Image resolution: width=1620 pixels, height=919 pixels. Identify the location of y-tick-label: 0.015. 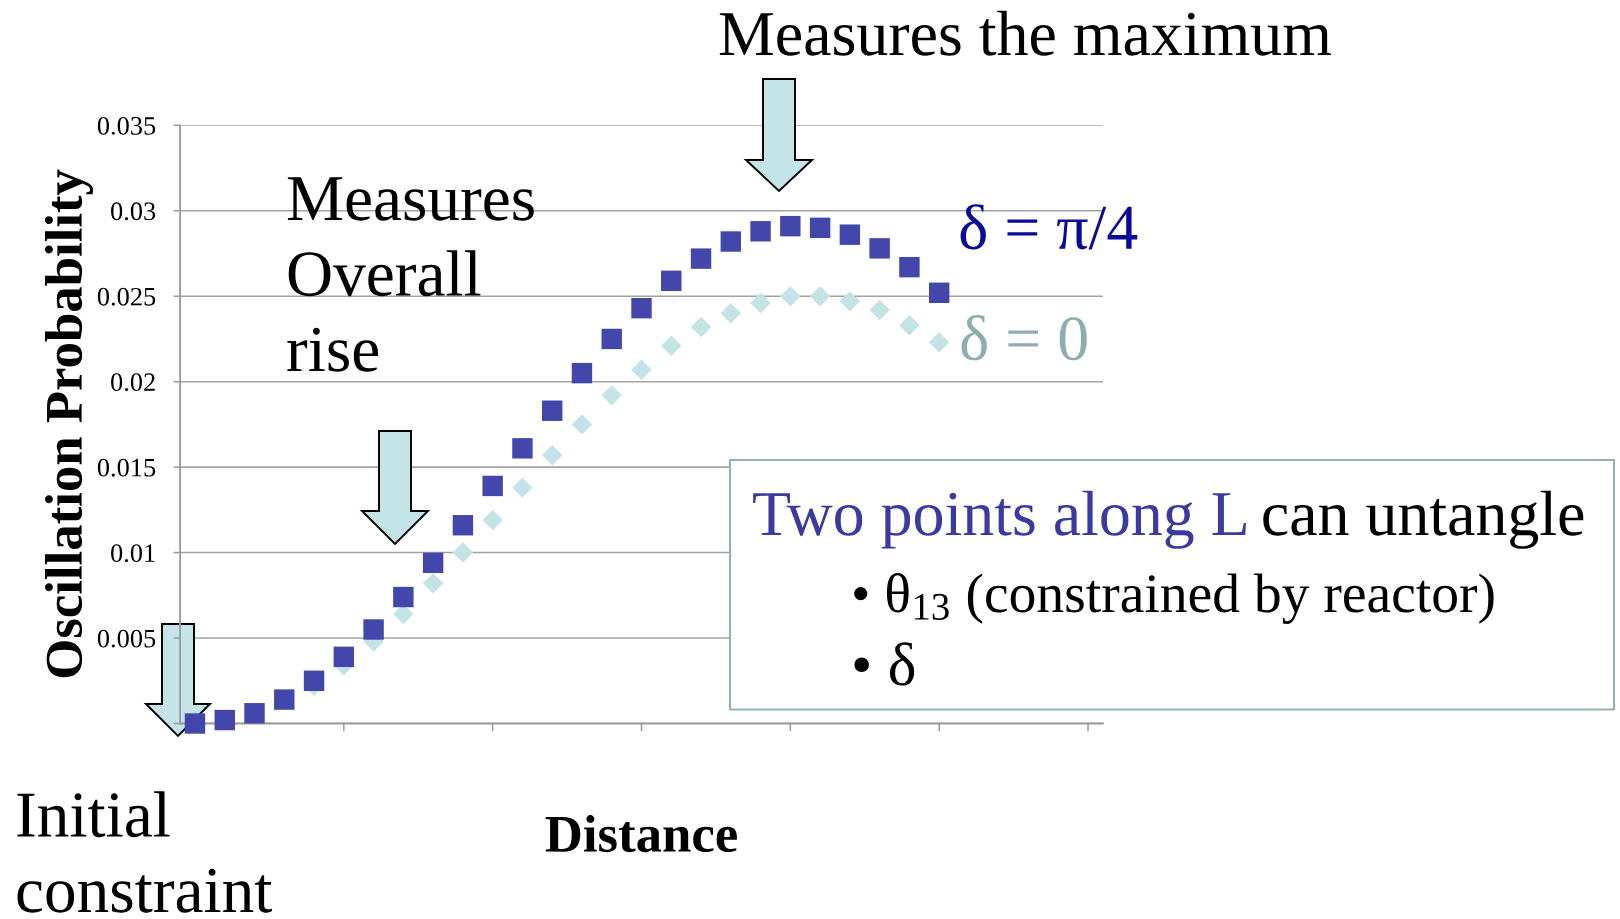
(126, 467).